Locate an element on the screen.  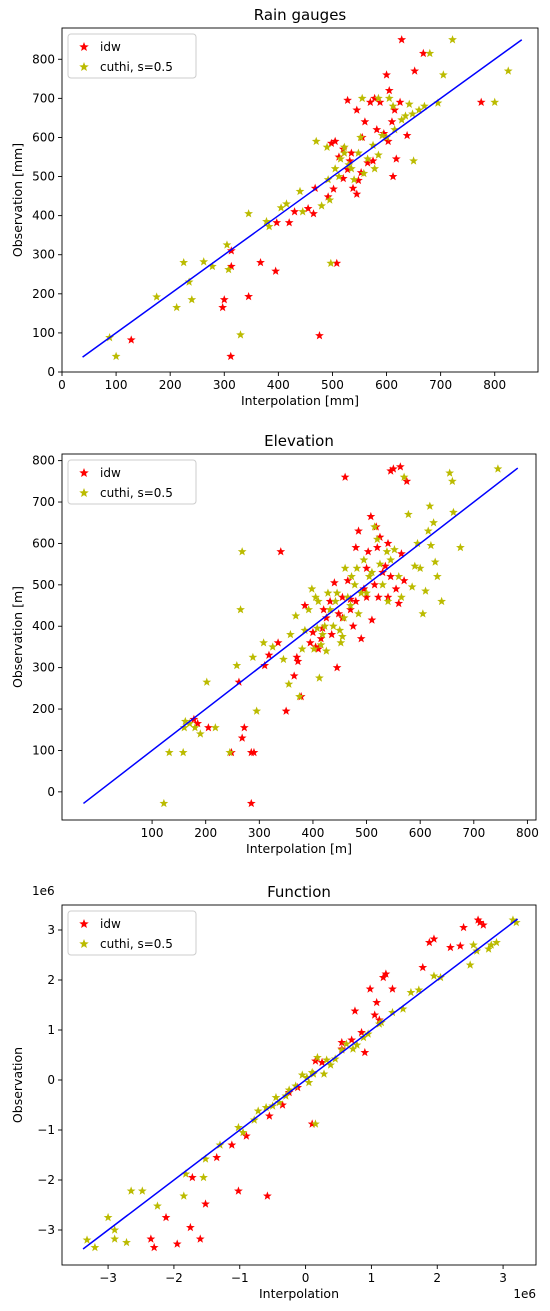
x-tick-label: 200 is located at coordinates (205, 833).